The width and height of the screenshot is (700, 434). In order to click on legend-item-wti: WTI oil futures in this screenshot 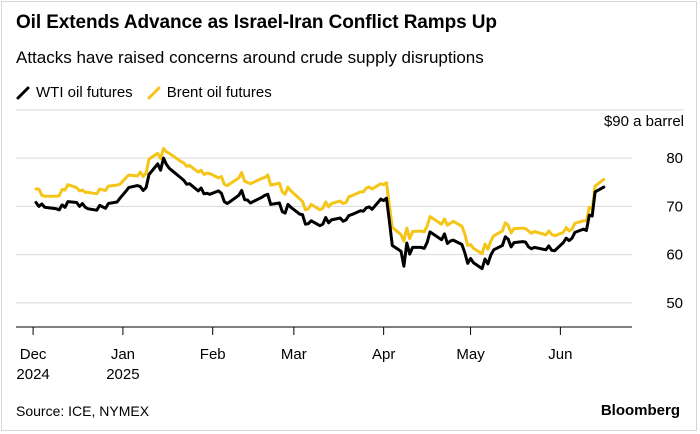, I will do `click(74, 92)`.